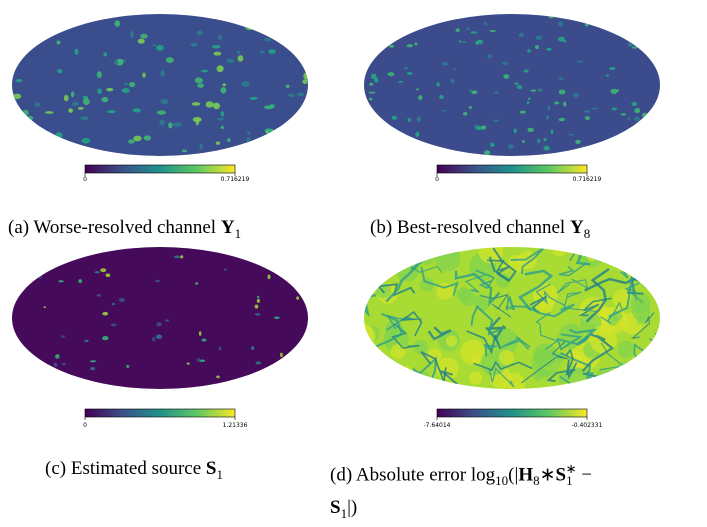  Describe the element at coordinates (561, 475) in the screenshot. I see `caption-symbol: S` at that location.